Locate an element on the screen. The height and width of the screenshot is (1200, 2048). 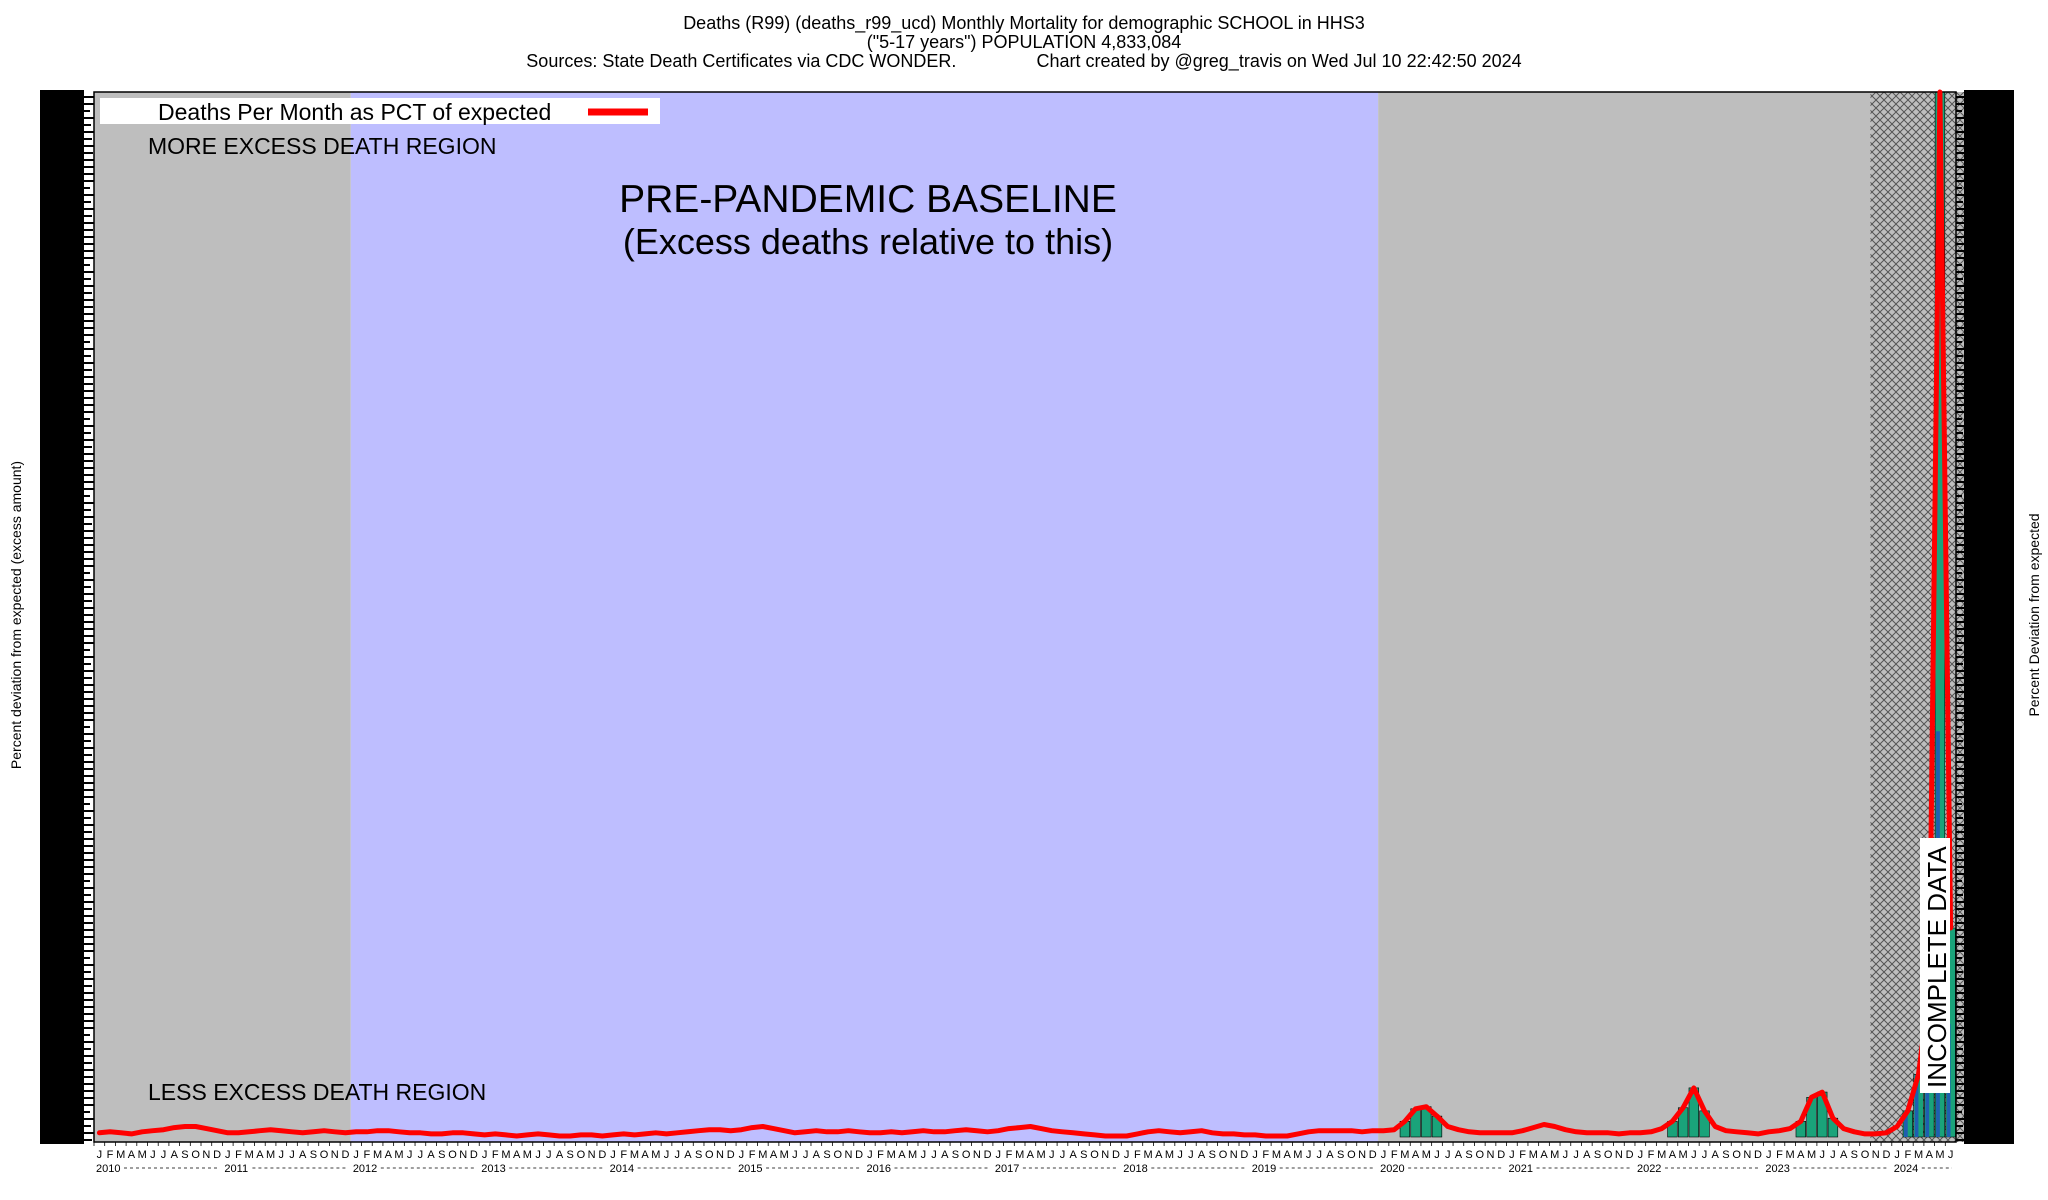
x-tick-year: 2019 is located at coordinates (1264, 1169).